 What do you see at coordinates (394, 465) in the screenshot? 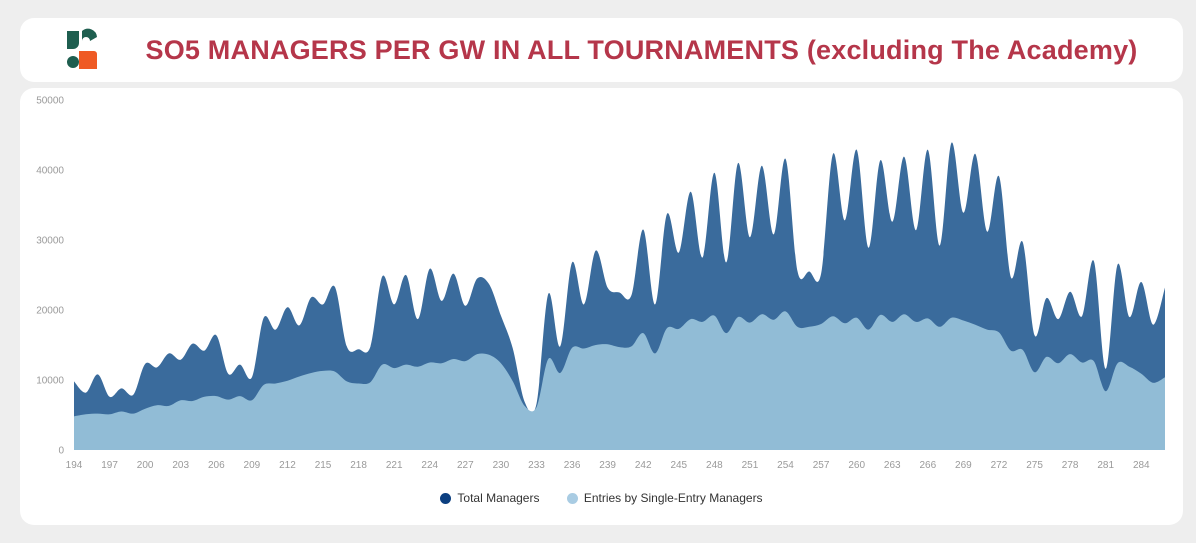
I see `x-tick-label: 221` at bounding box center [394, 465].